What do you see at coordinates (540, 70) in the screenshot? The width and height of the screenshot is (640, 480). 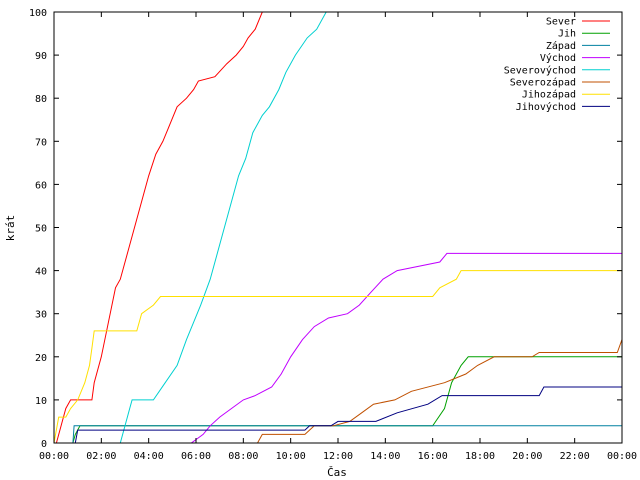 I see `legend-label-4: Severovýchod` at bounding box center [540, 70].